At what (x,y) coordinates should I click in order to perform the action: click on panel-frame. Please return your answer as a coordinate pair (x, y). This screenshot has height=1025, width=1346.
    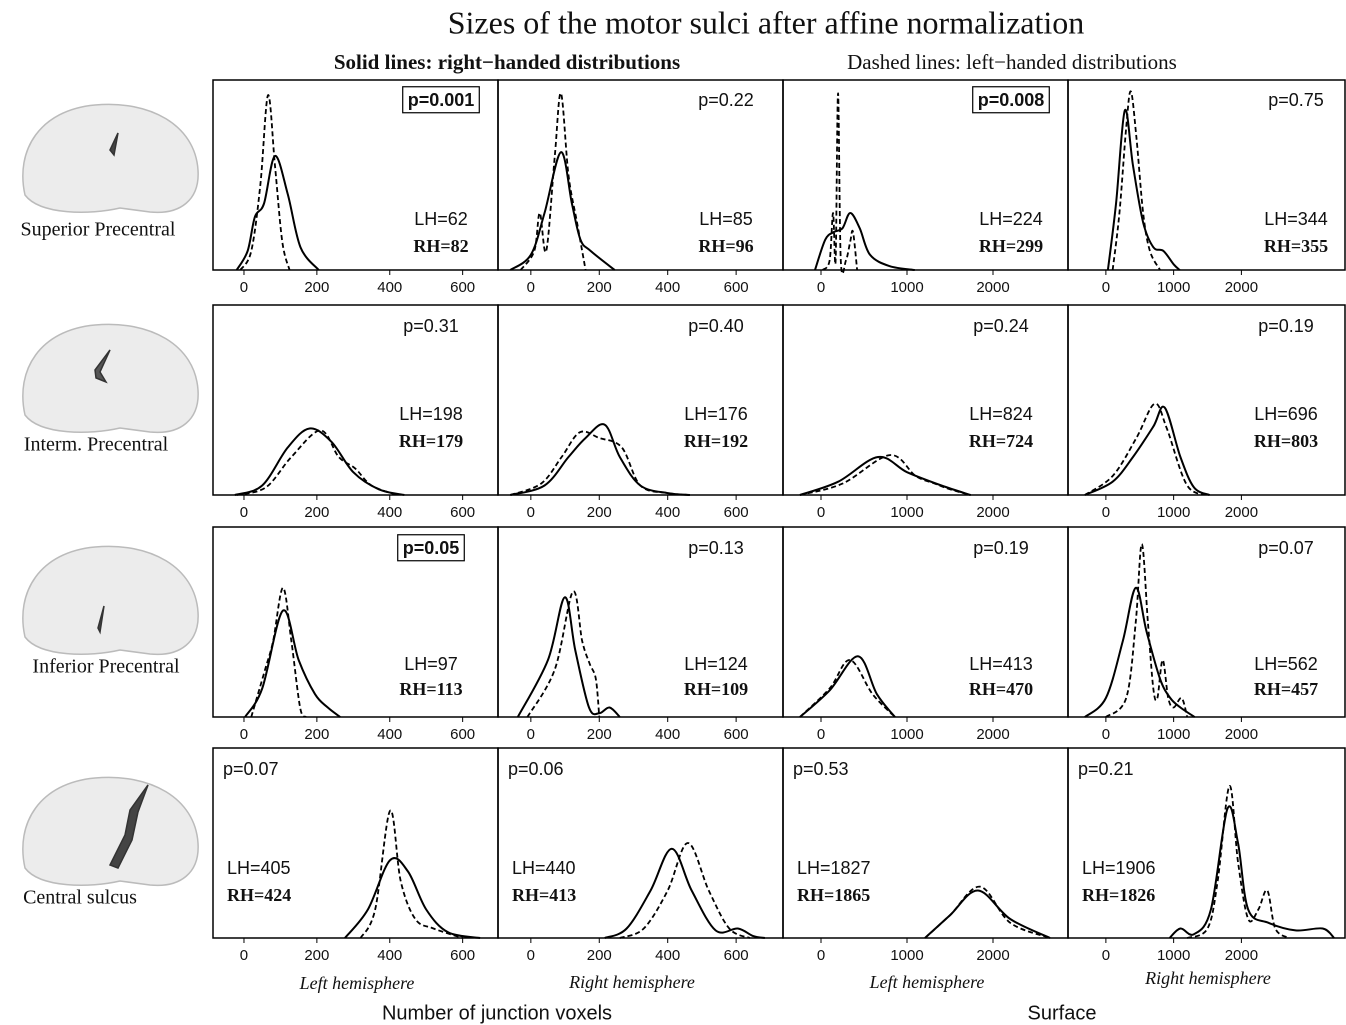
    Looking at the image, I should click on (1206, 843).